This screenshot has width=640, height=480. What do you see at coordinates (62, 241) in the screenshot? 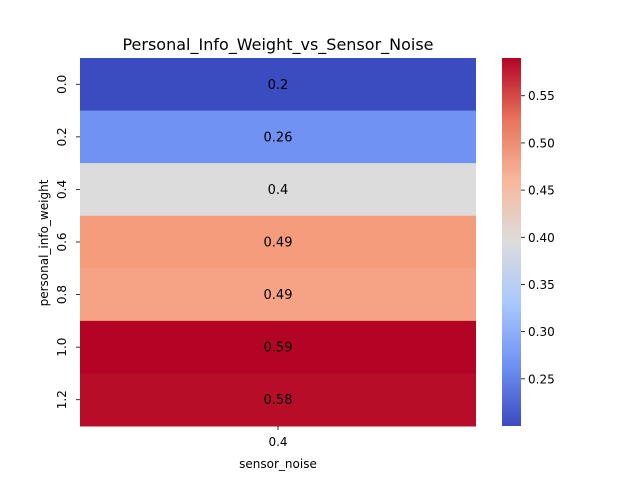
I see `y-tick-label: 0.6` at bounding box center [62, 241].